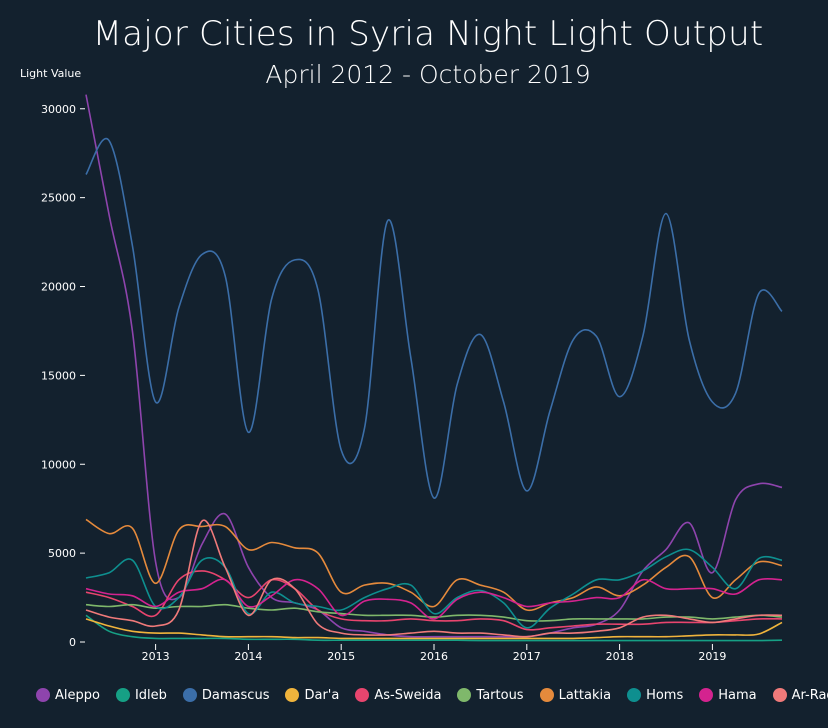 The image size is (828, 728). Describe the element at coordinates (809, 695) in the screenshot. I see `legend-label: Ar-Raqqa` at that location.